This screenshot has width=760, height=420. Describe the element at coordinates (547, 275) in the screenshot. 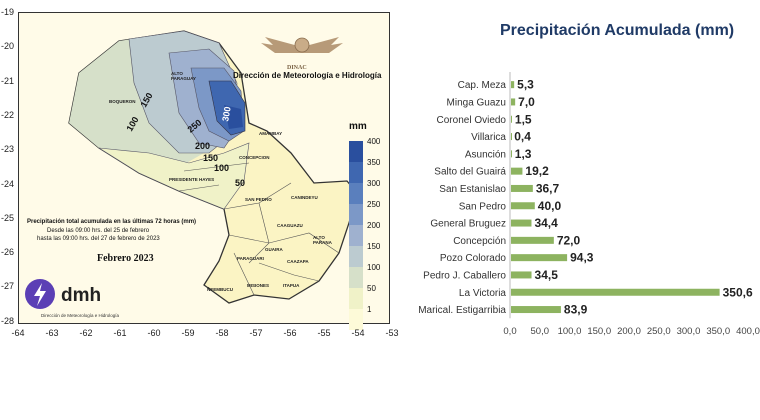

I see `data-label: 34,5` at that location.